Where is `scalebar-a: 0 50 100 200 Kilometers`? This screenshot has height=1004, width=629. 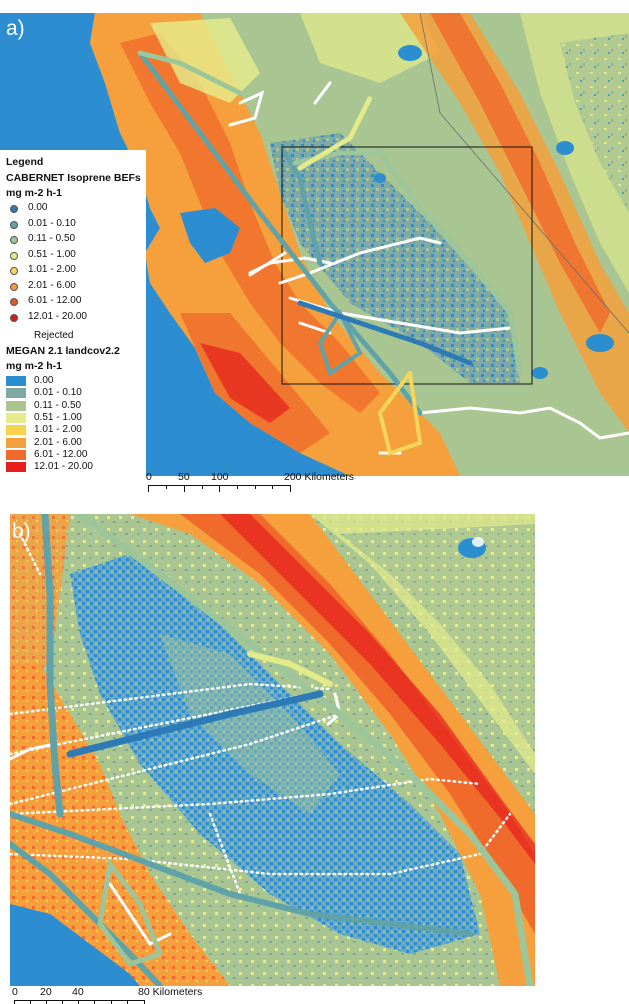
scalebar-a: 0 50 100 200 Kilometers is located at coordinates (252, 485).